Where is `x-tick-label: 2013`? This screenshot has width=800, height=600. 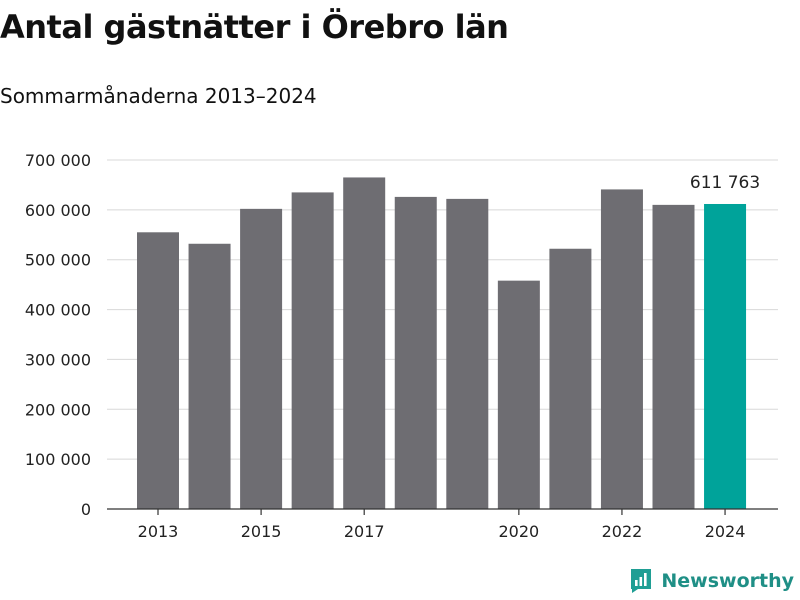 x-tick-label: 2013 is located at coordinates (158, 531).